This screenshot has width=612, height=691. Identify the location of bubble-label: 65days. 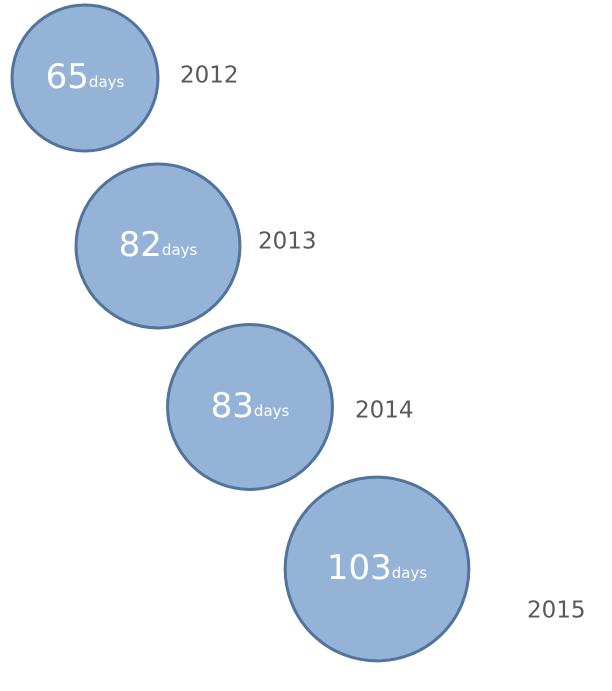
(85, 77).